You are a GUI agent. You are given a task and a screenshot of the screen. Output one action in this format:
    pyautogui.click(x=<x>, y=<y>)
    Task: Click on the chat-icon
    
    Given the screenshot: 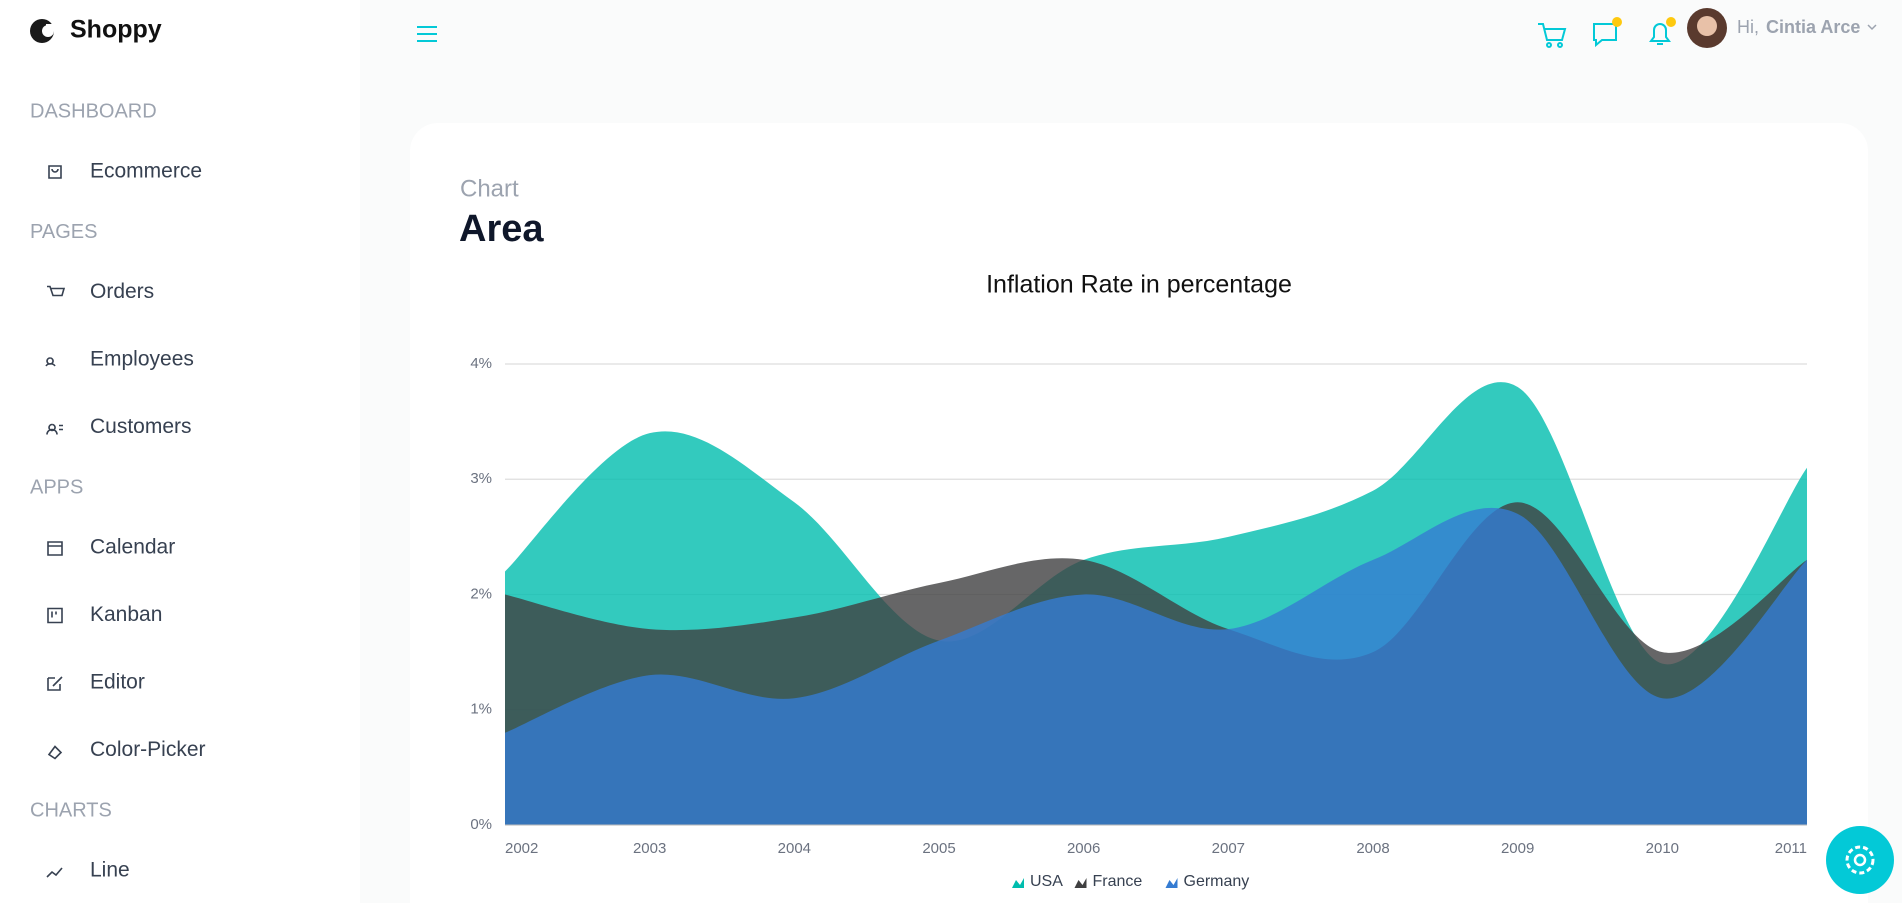 What is the action you would take?
    pyautogui.click(x=1607, y=32)
    